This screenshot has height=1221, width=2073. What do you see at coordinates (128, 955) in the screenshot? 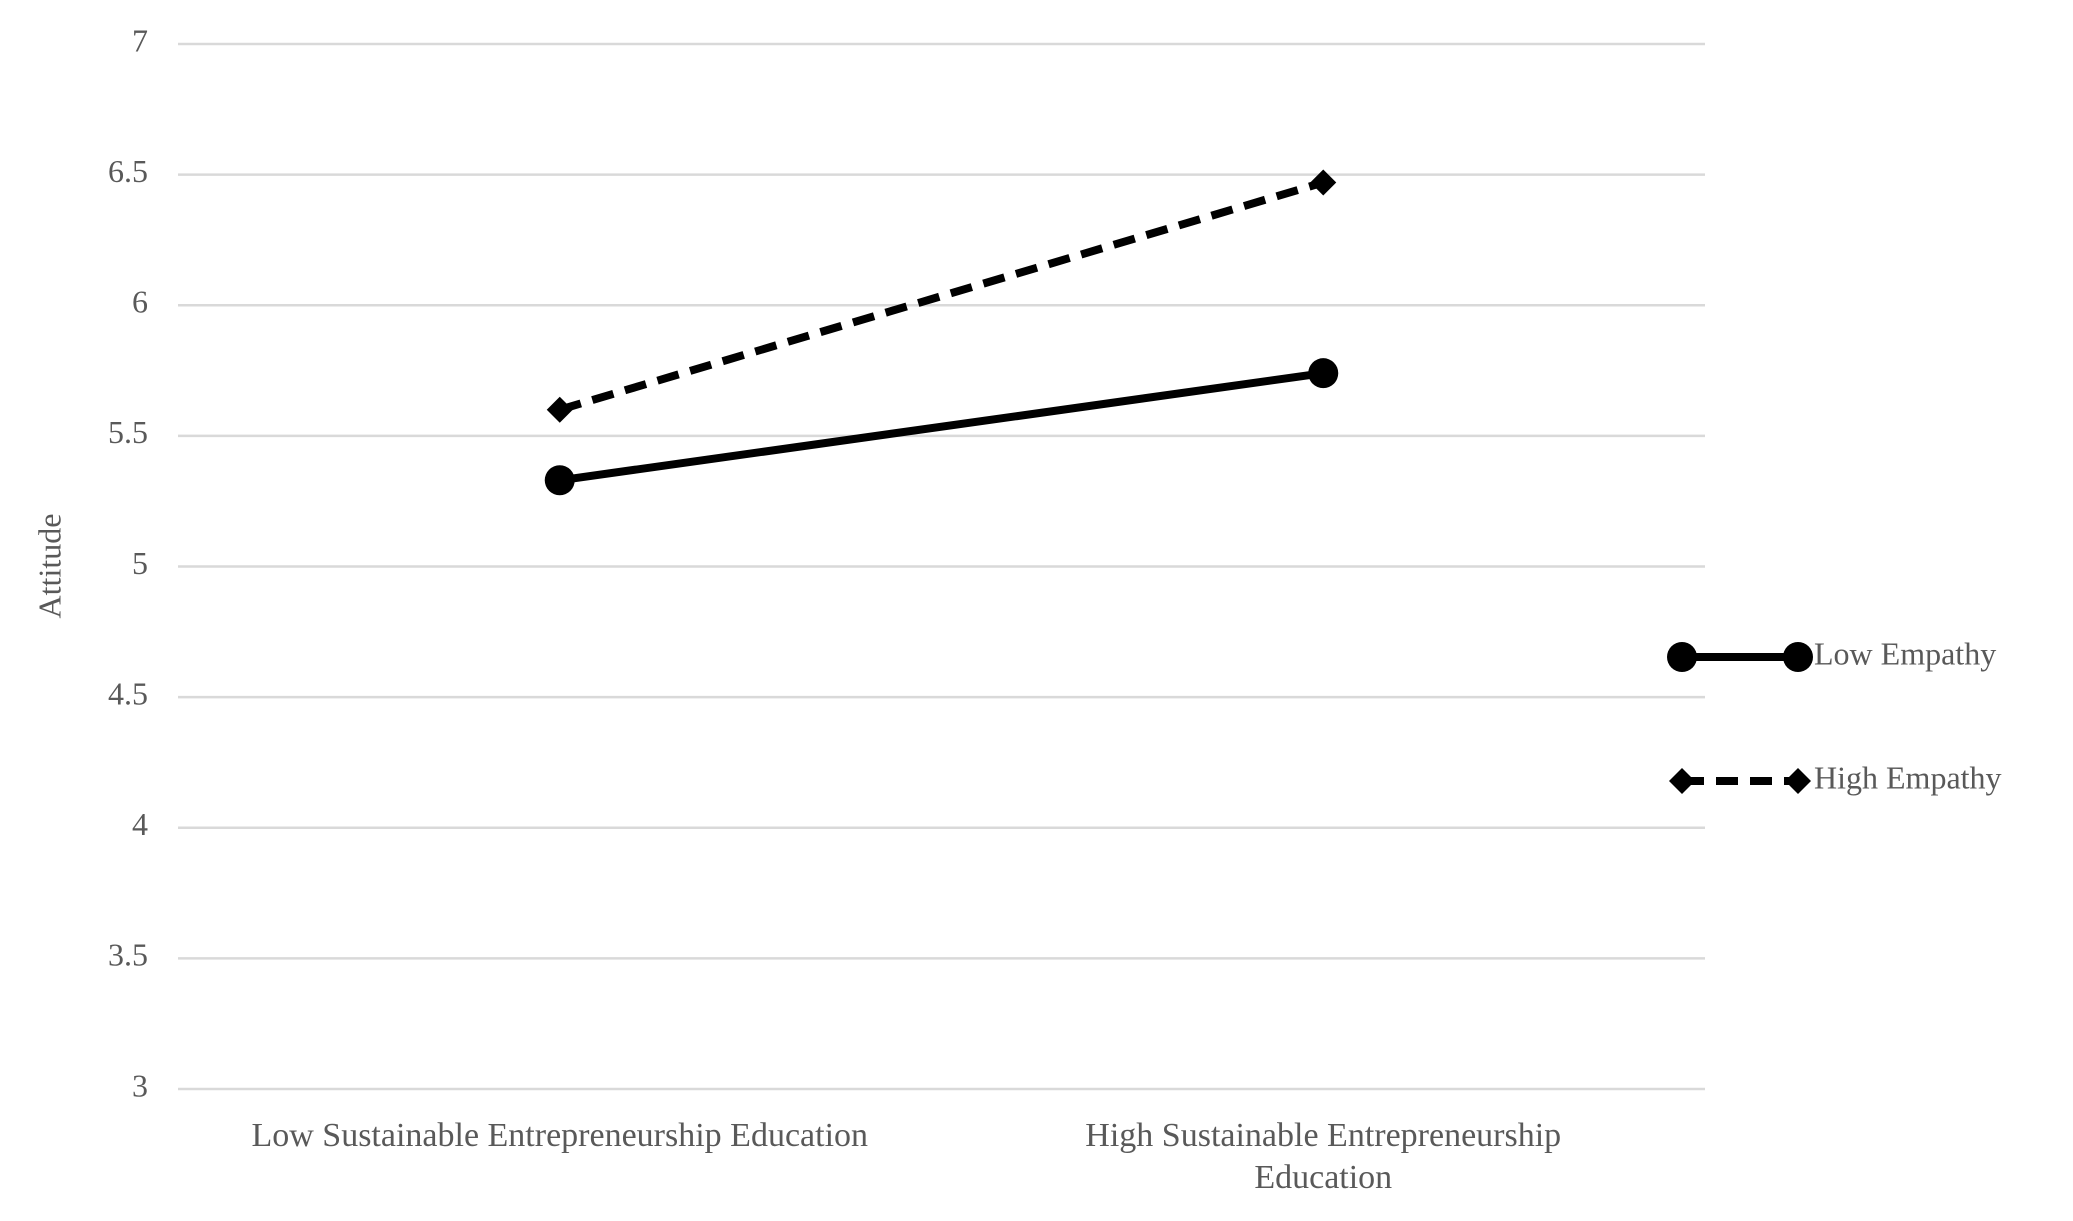
I see `y-tick-label: 3.5` at bounding box center [128, 955].